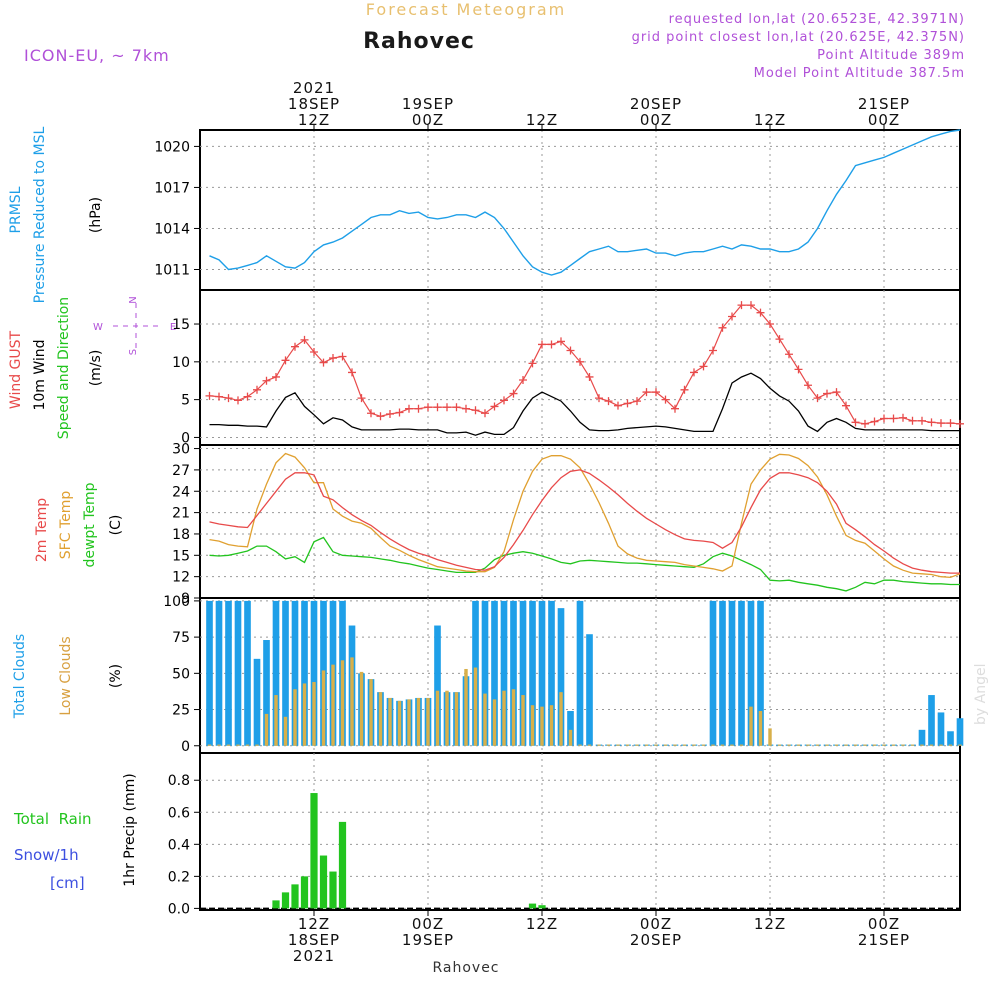  What do you see at coordinates (130, 829) in the screenshot?
I see `precip-ylabel: 1hr Precip (mm)` at bounding box center [130, 829].